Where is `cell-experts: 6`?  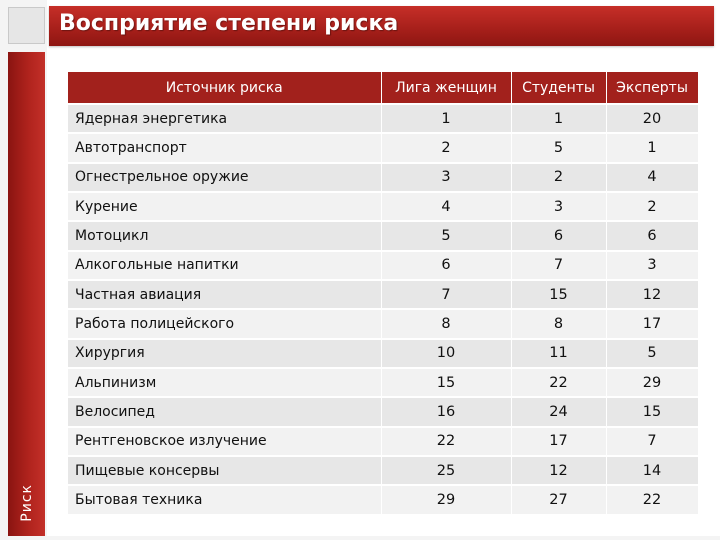
cell-experts: 6 is located at coordinates (652, 236).